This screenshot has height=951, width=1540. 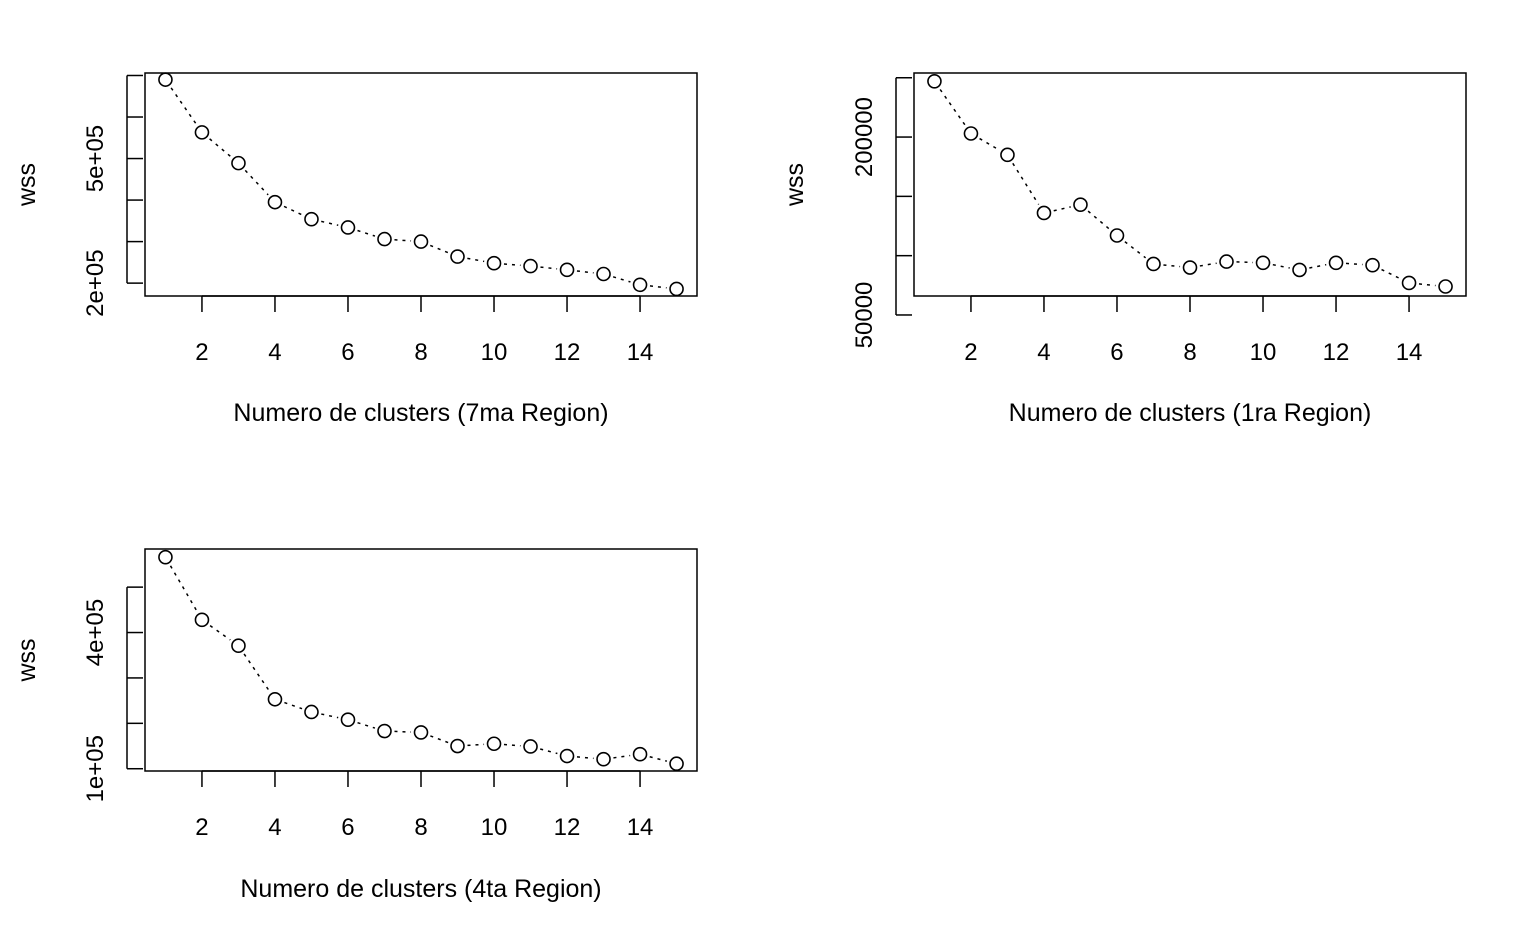 What do you see at coordinates (864, 315) in the screenshot?
I see `y-tick-label: 50000` at bounding box center [864, 315].